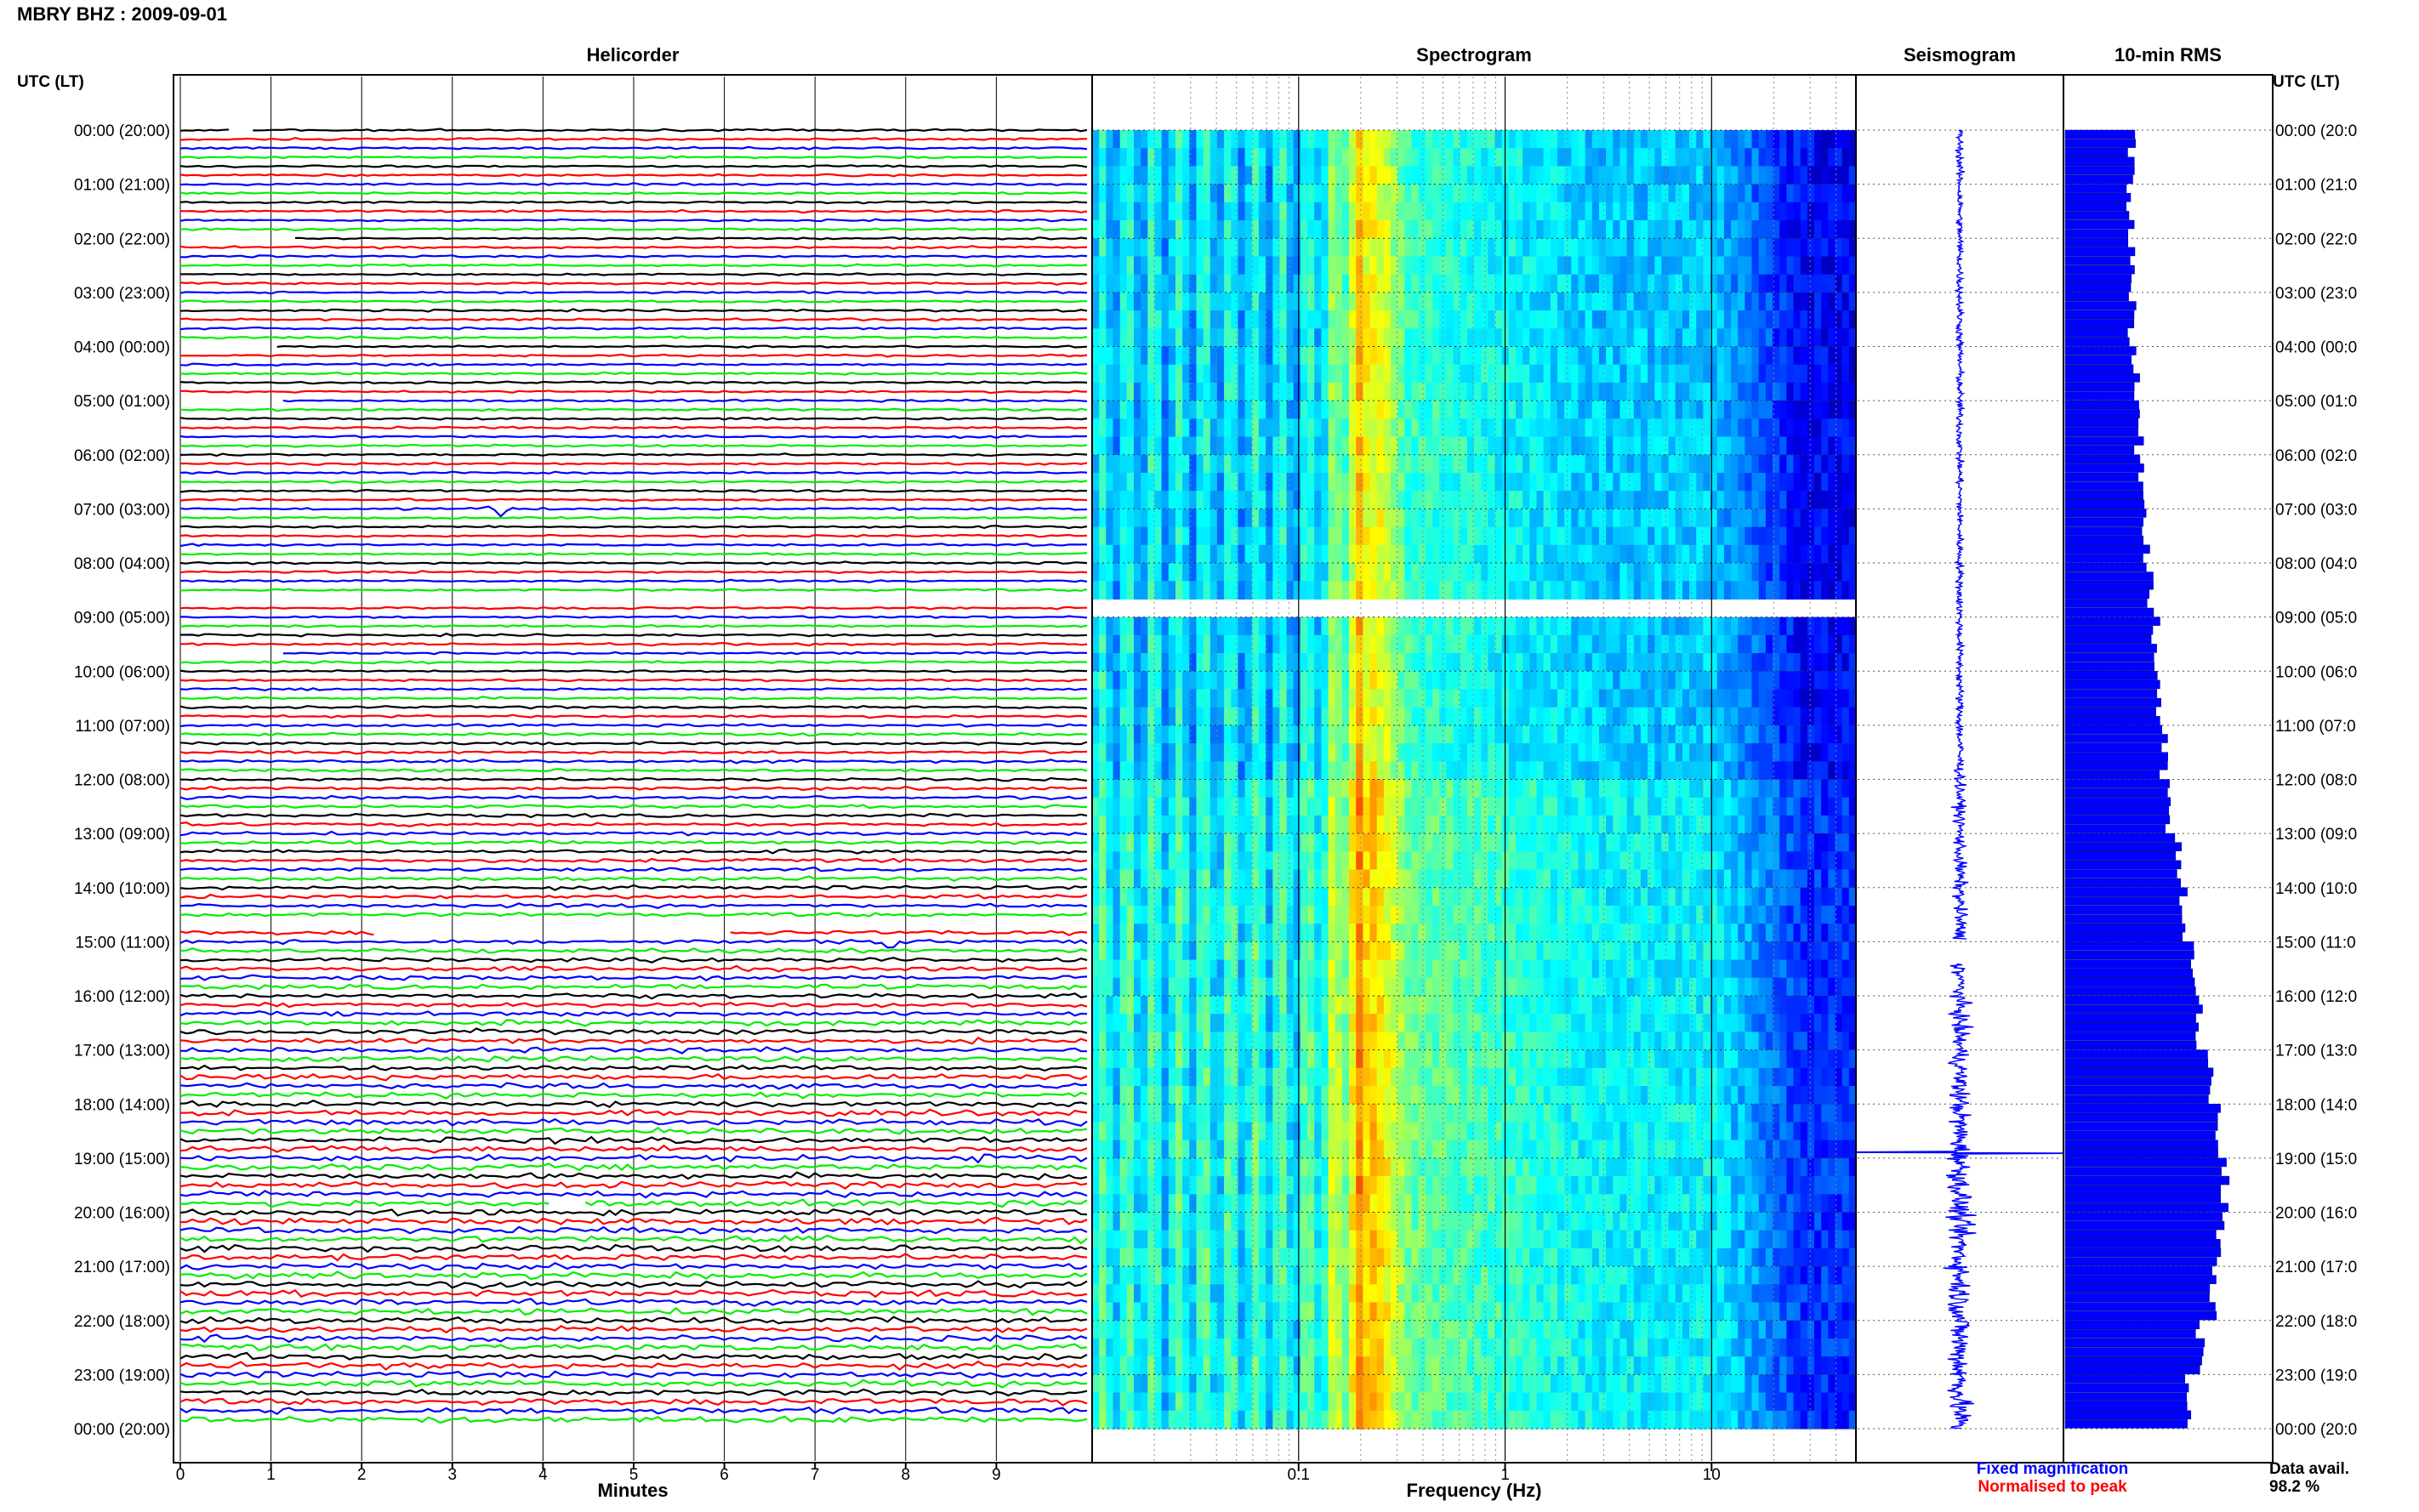 This screenshot has height=1512, width=2419. Describe the element at coordinates (2316, 1322) in the screenshot. I see `right-time-tick: 22:00 (18:0` at that location.